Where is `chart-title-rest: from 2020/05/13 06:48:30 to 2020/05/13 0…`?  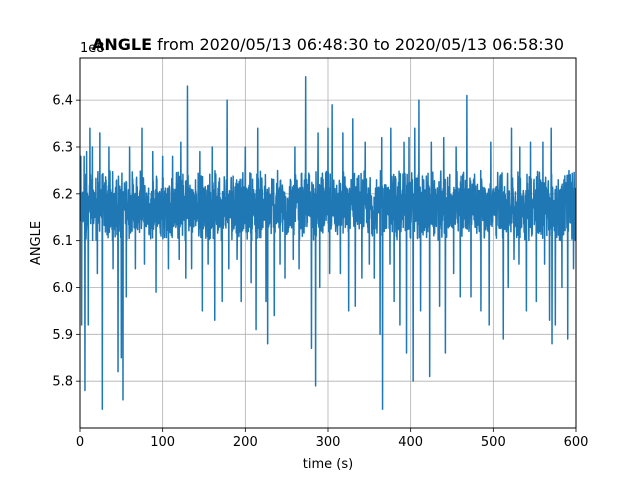
chart-title-rest: from 2020/05/13 06:48:30 to 2020/05/13 0… is located at coordinates (358, 44).